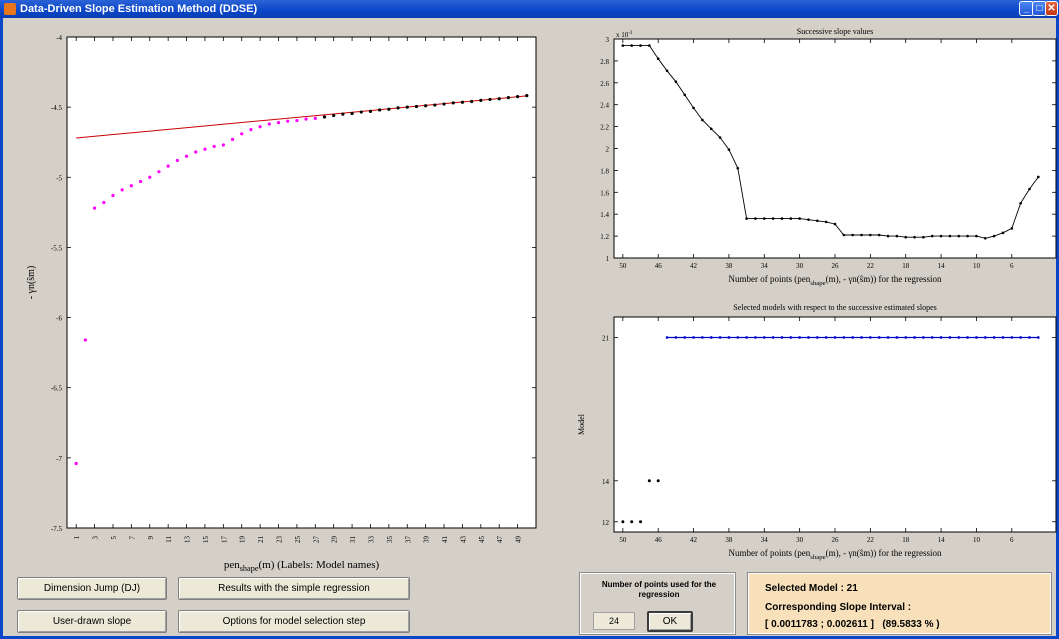  What do you see at coordinates (59, 319) in the screenshot?
I see `y-tick-label: -6` at bounding box center [59, 319].